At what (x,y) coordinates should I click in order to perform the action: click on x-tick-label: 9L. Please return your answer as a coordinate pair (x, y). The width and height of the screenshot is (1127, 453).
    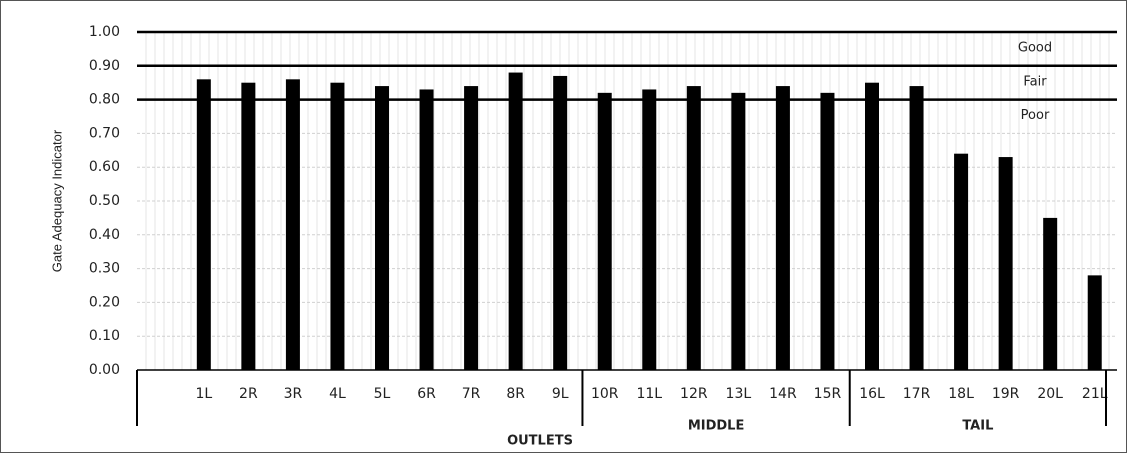
    Looking at the image, I should click on (560, 394).